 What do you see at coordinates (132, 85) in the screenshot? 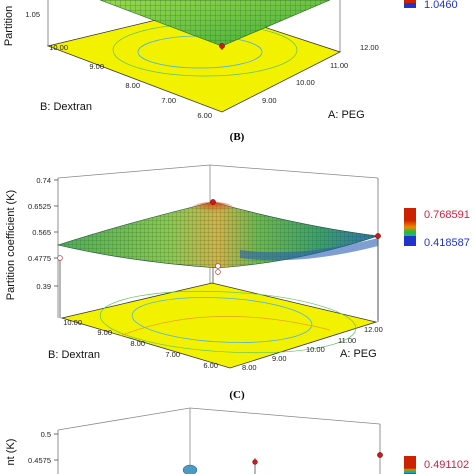
I see `panel-a-y-tick: 8.00` at bounding box center [132, 85].